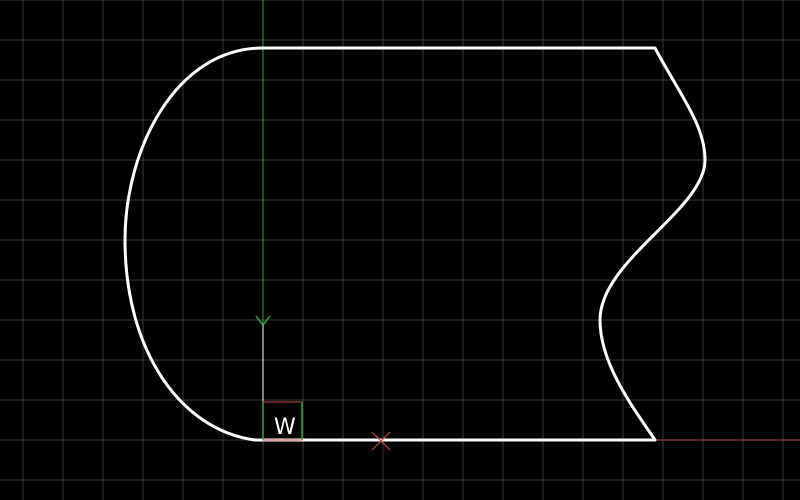 The width and height of the screenshot is (800, 500). What do you see at coordinates (381, 441) in the screenshot?
I see `cursor-marker` at bounding box center [381, 441].